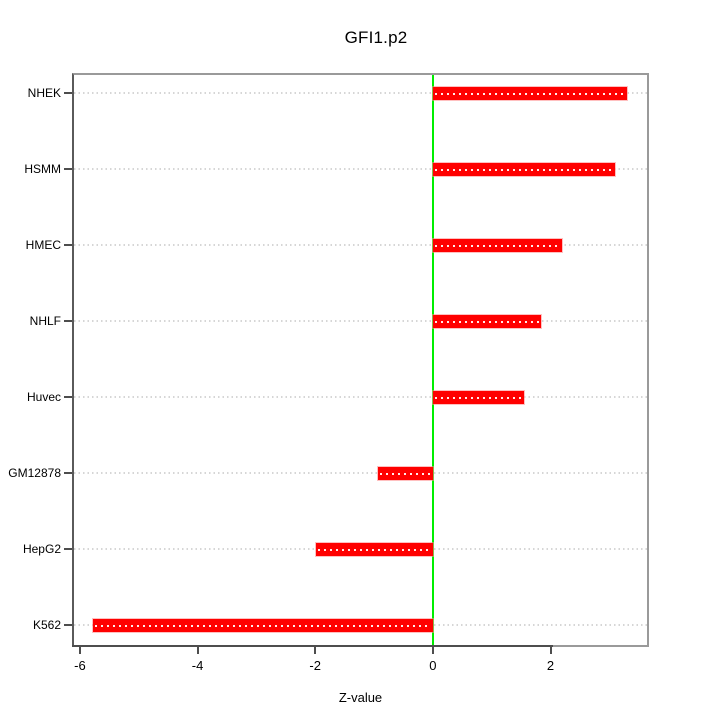  What do you see at coordinates (312, 646) in the screenshot?
I see `bottom-axis-line` at bounding box center [312, 646].